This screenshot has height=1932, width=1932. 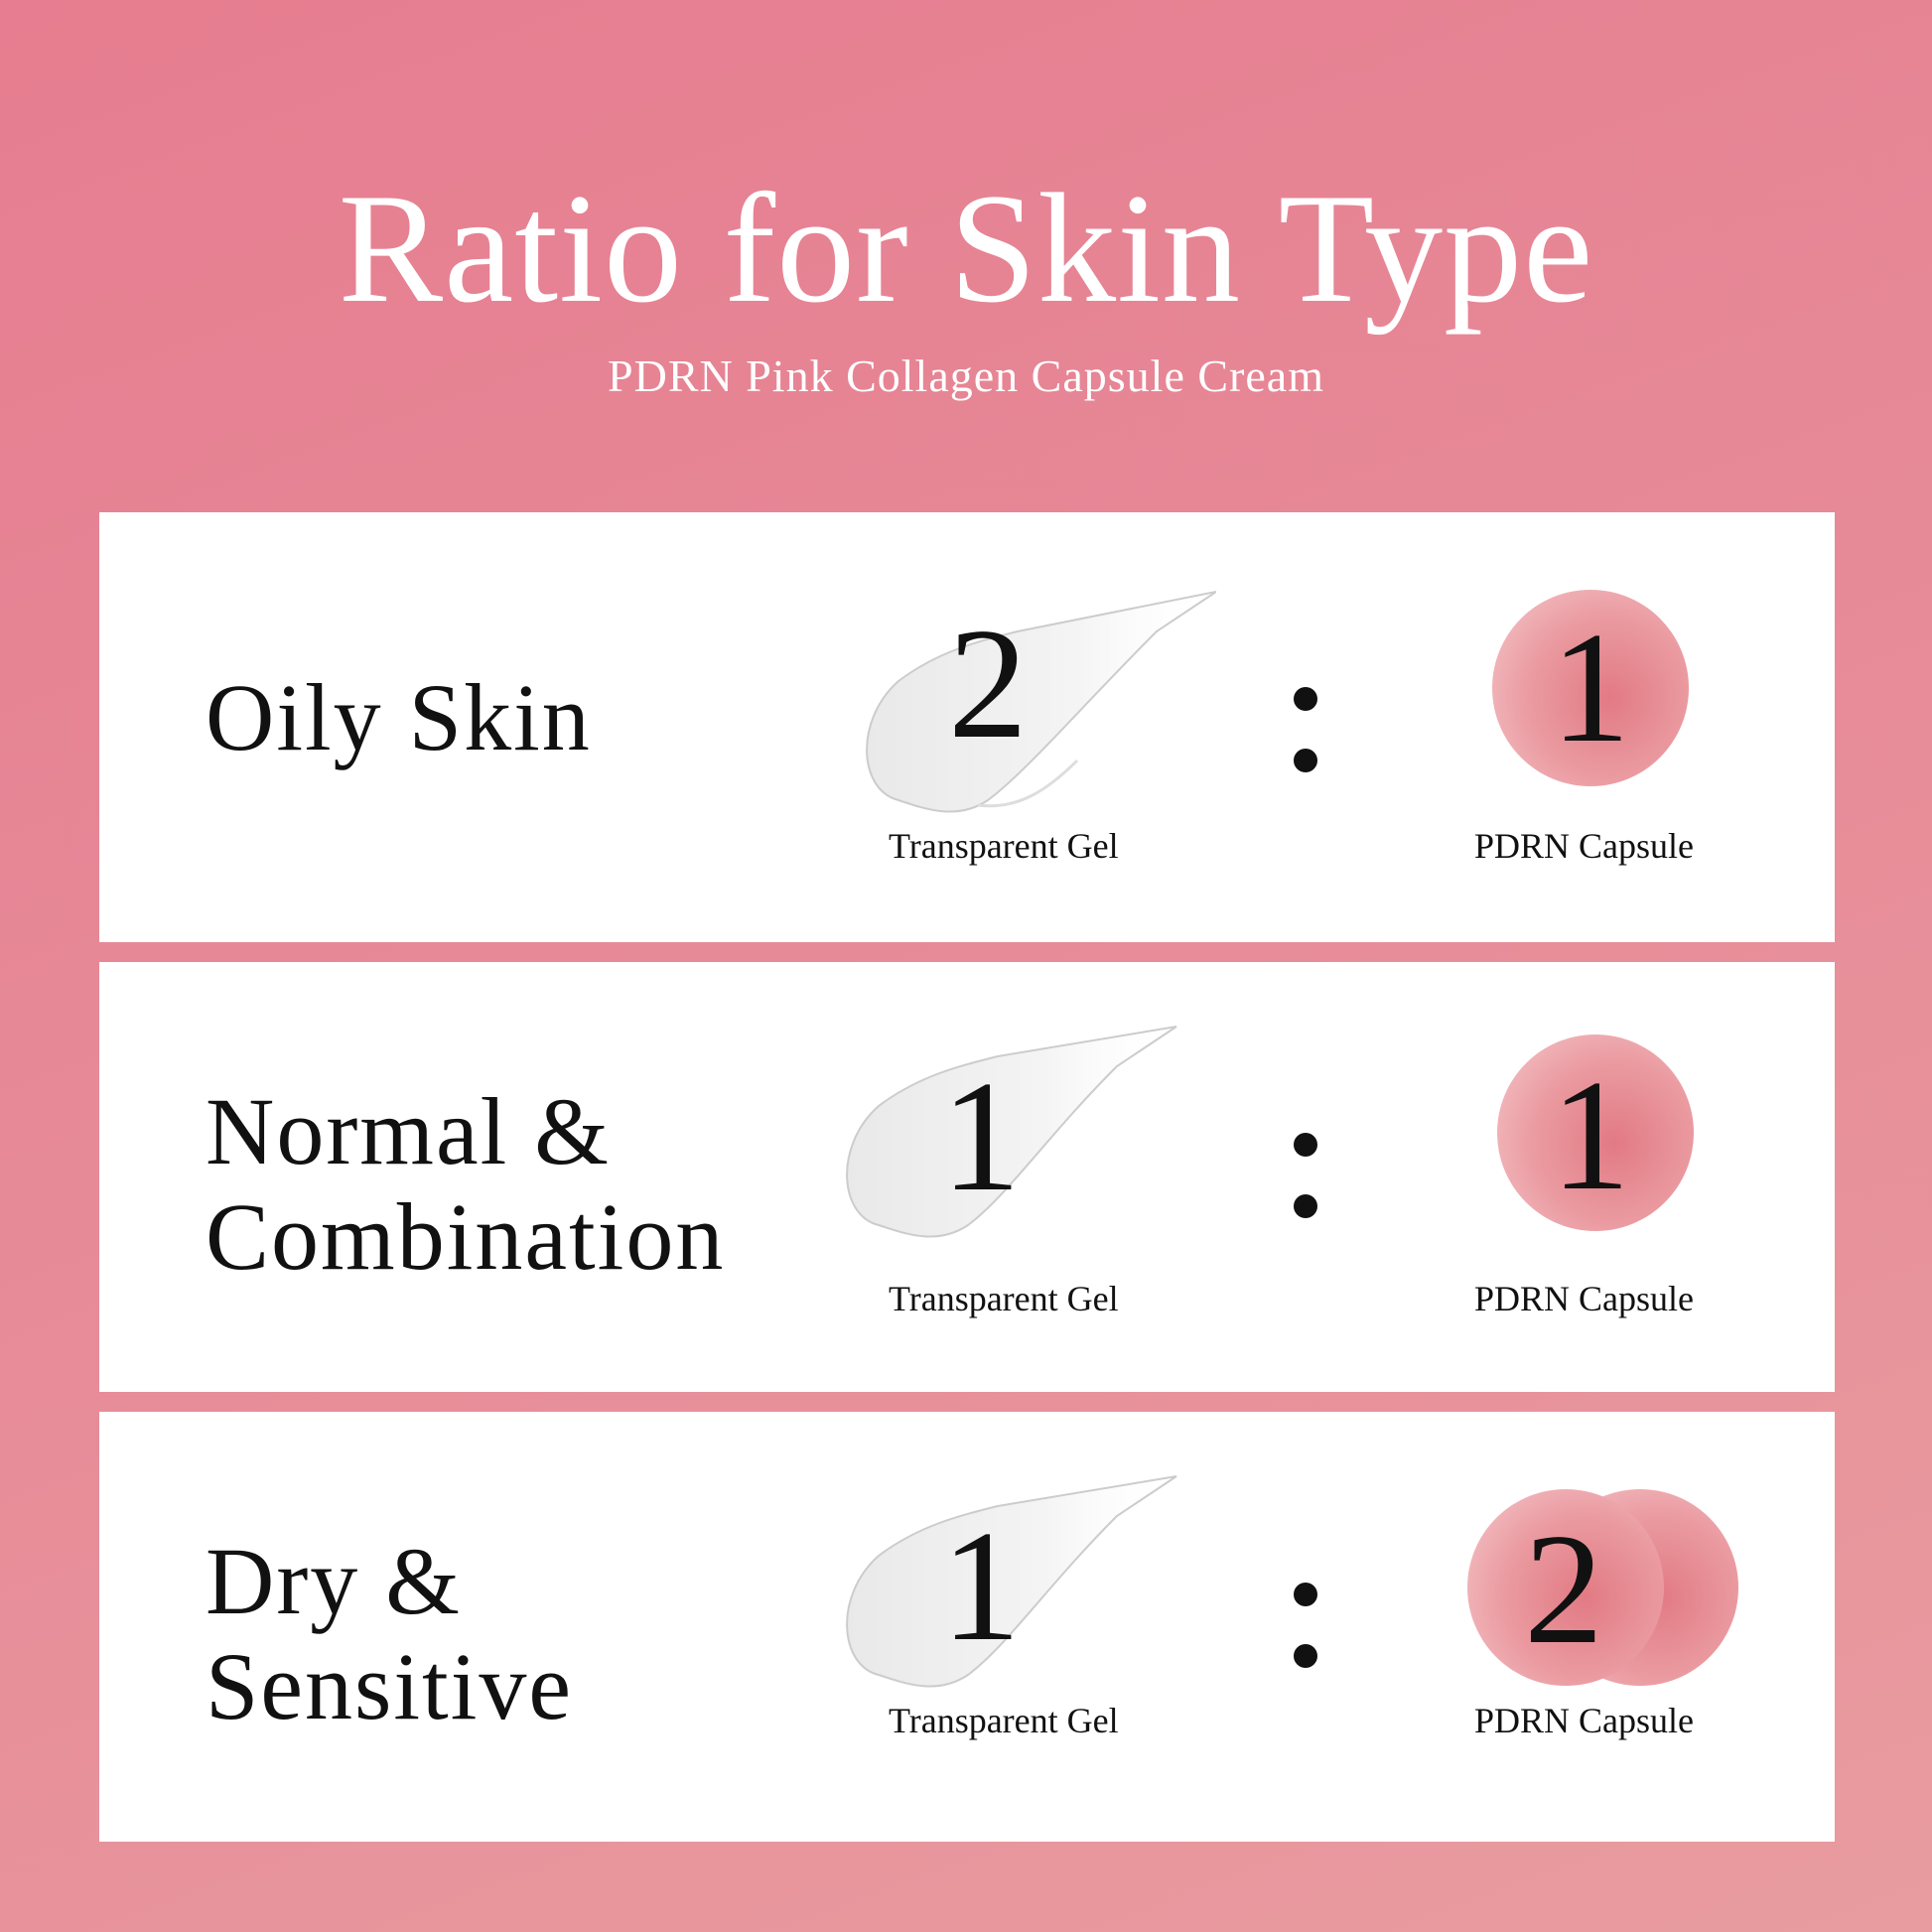 I want to click on capsule-icon-front, so click(x=1565, y=1587).